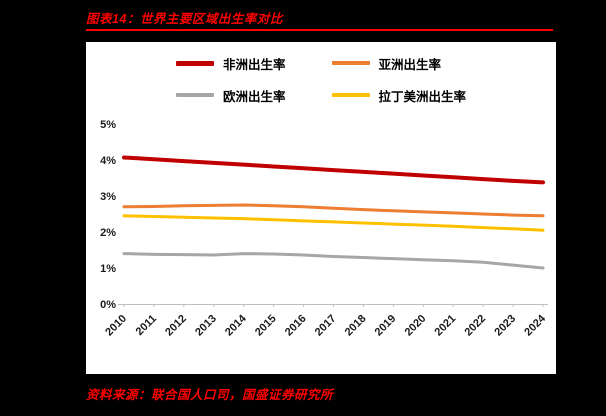 This screenshot has height=416, width=606. Describe the element at coordinates (254, 64) in the screenshot. I see `legend-label: 非洲出生率` at that location.